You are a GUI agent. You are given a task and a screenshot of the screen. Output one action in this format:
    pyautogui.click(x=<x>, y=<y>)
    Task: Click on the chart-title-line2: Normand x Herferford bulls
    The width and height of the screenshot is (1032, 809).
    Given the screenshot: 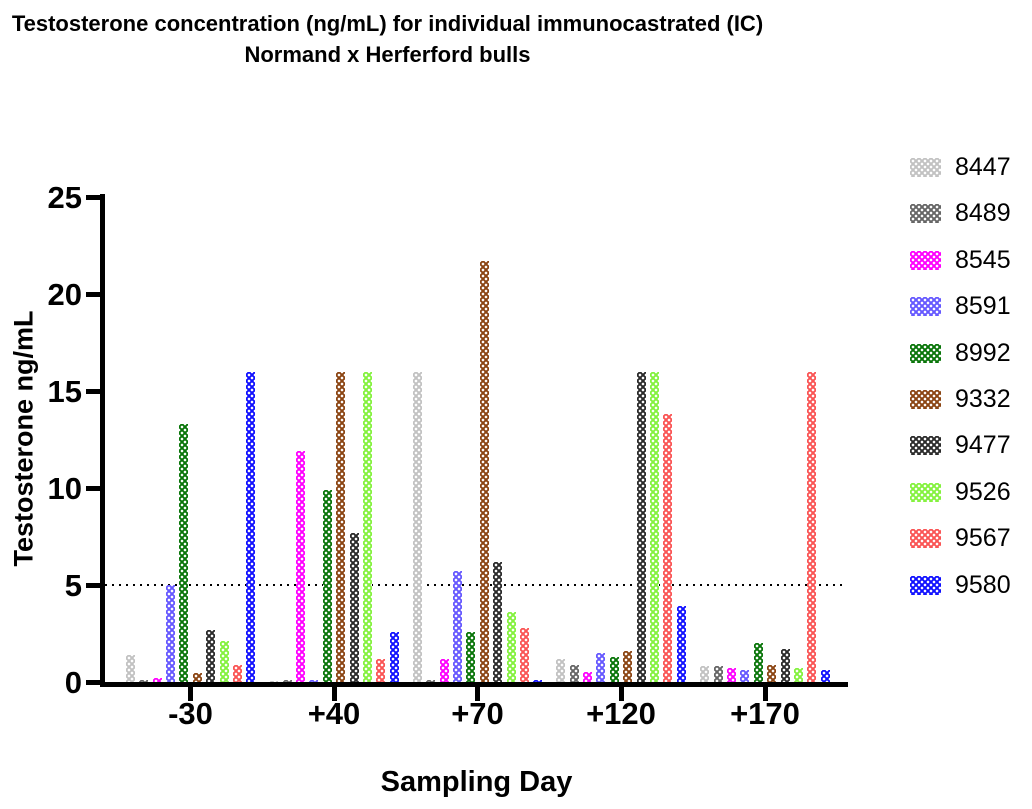 What is the action you would take?
    pyautogui.click(x=387, y=54)
    